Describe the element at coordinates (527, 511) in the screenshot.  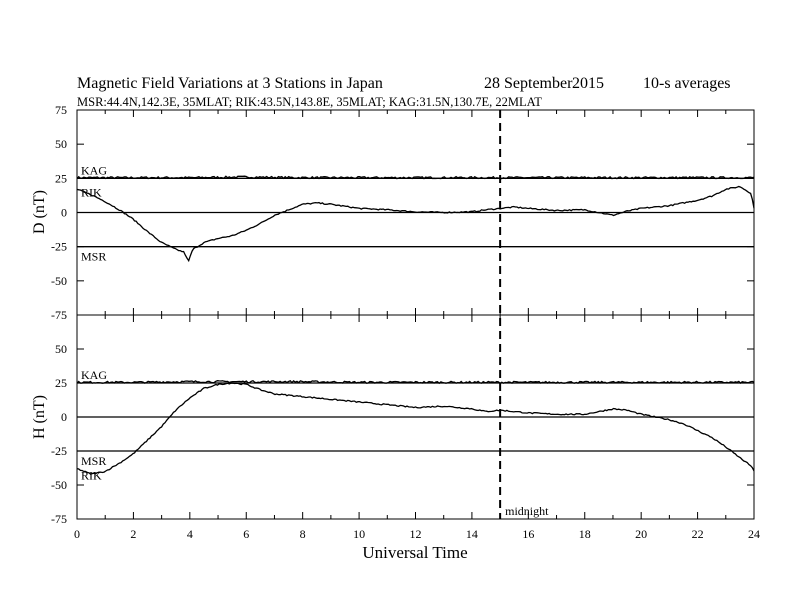
I see `midnight-label: midnight` at that location.